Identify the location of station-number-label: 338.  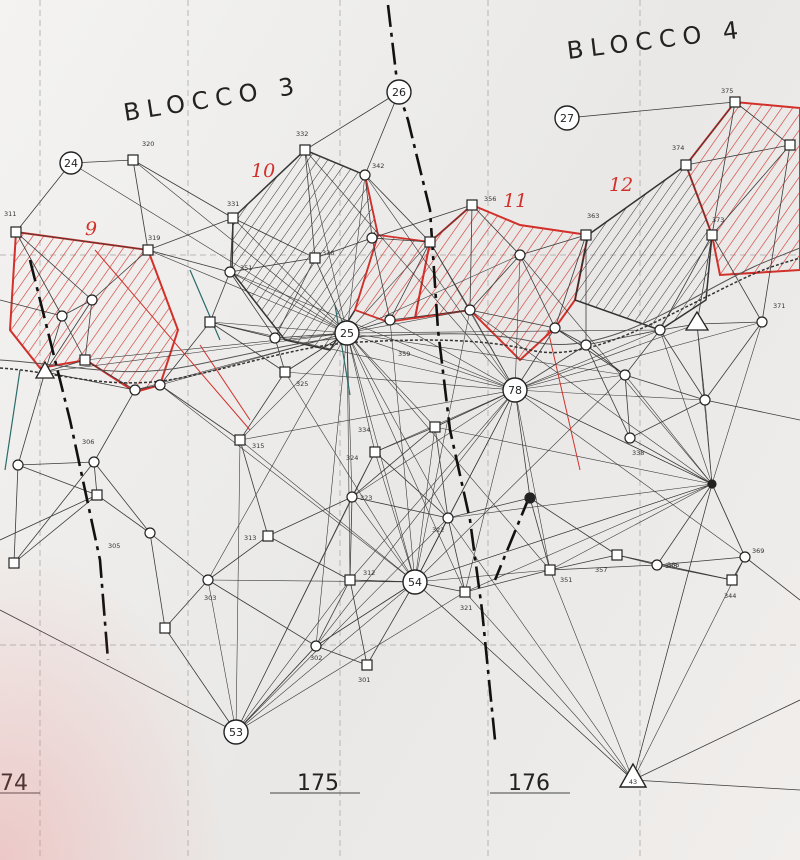
(638, 453).